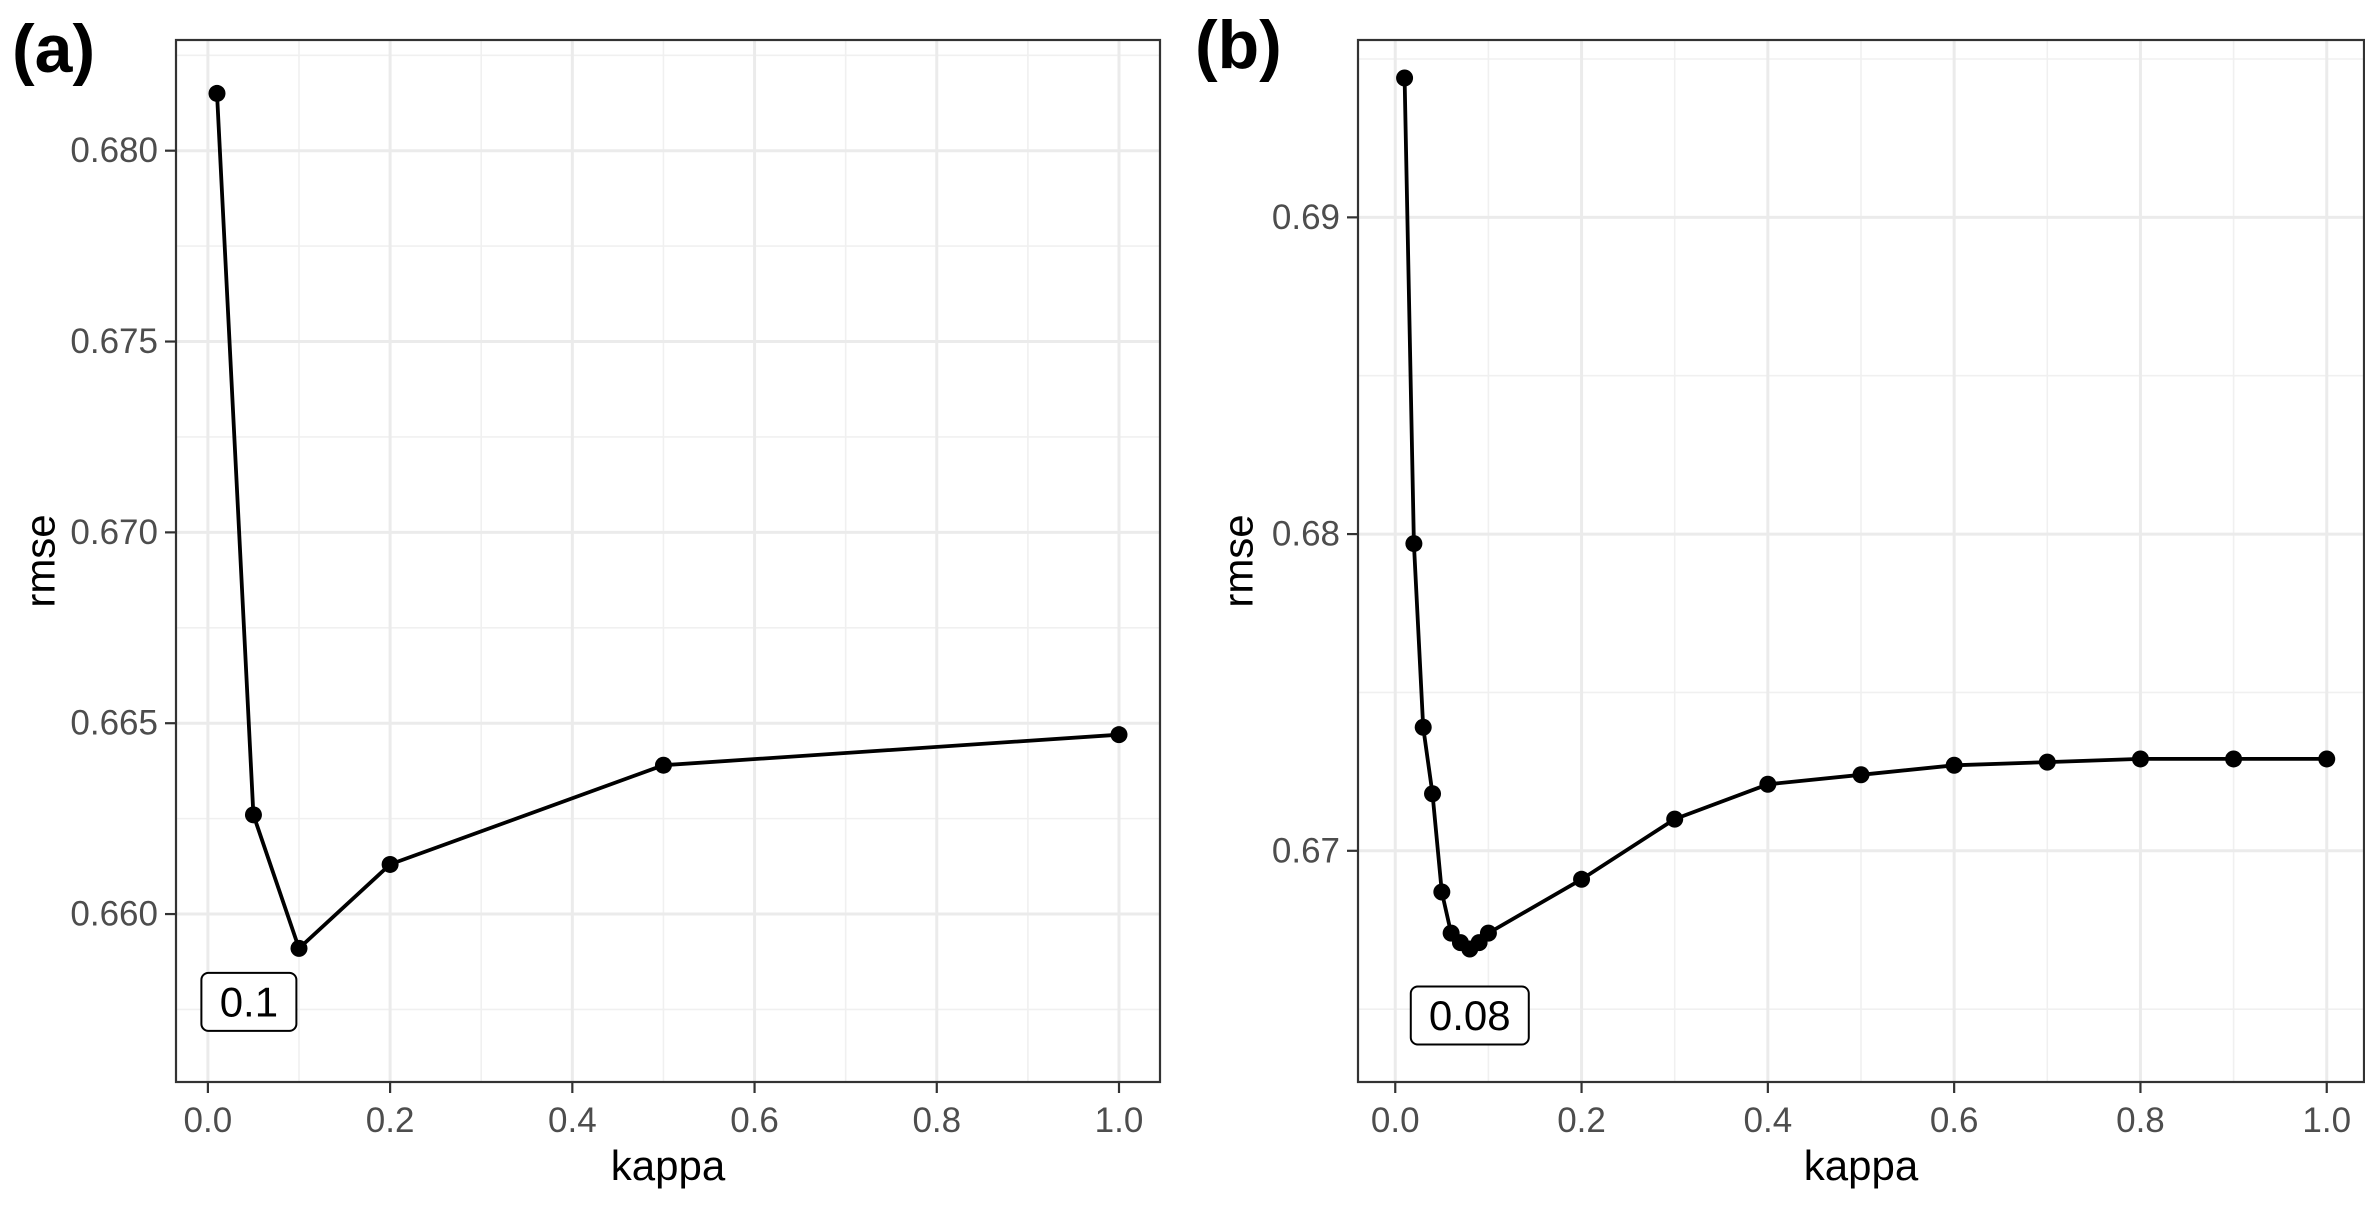  I want to click on y-tick-label: 0.69, so click(1306, 217).